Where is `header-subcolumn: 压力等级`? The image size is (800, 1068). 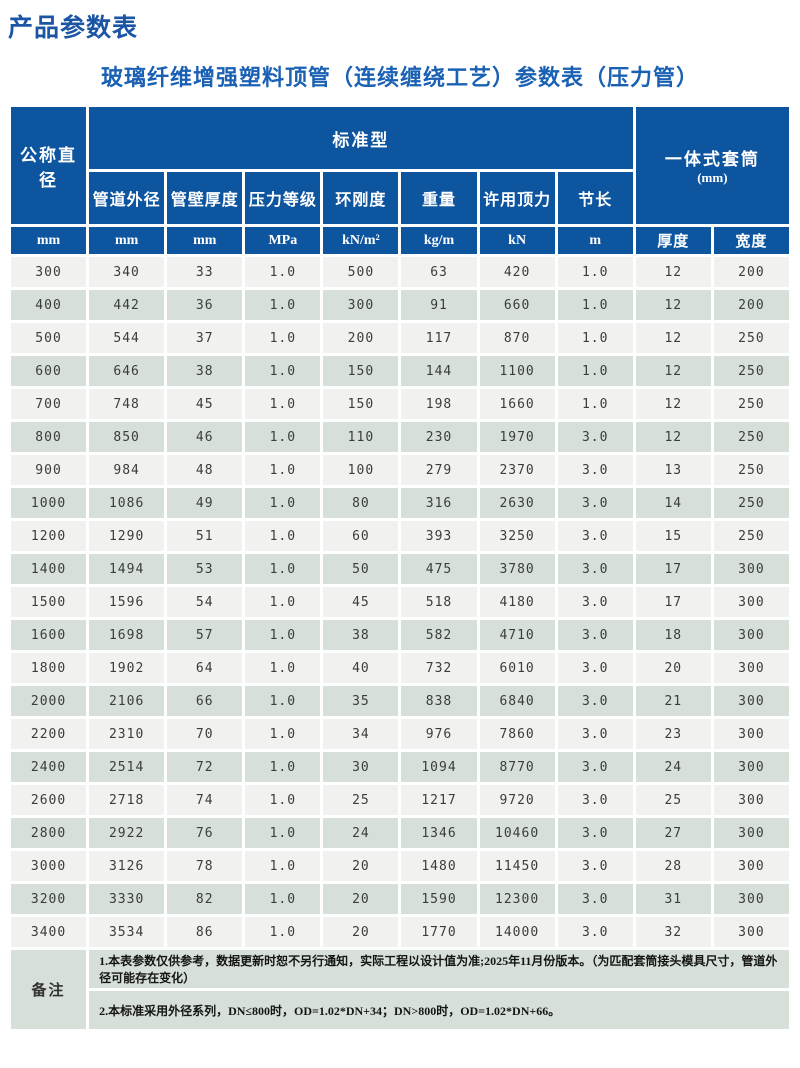 header-subcolumn: 压力等级 is located at coordinates (283, 198).